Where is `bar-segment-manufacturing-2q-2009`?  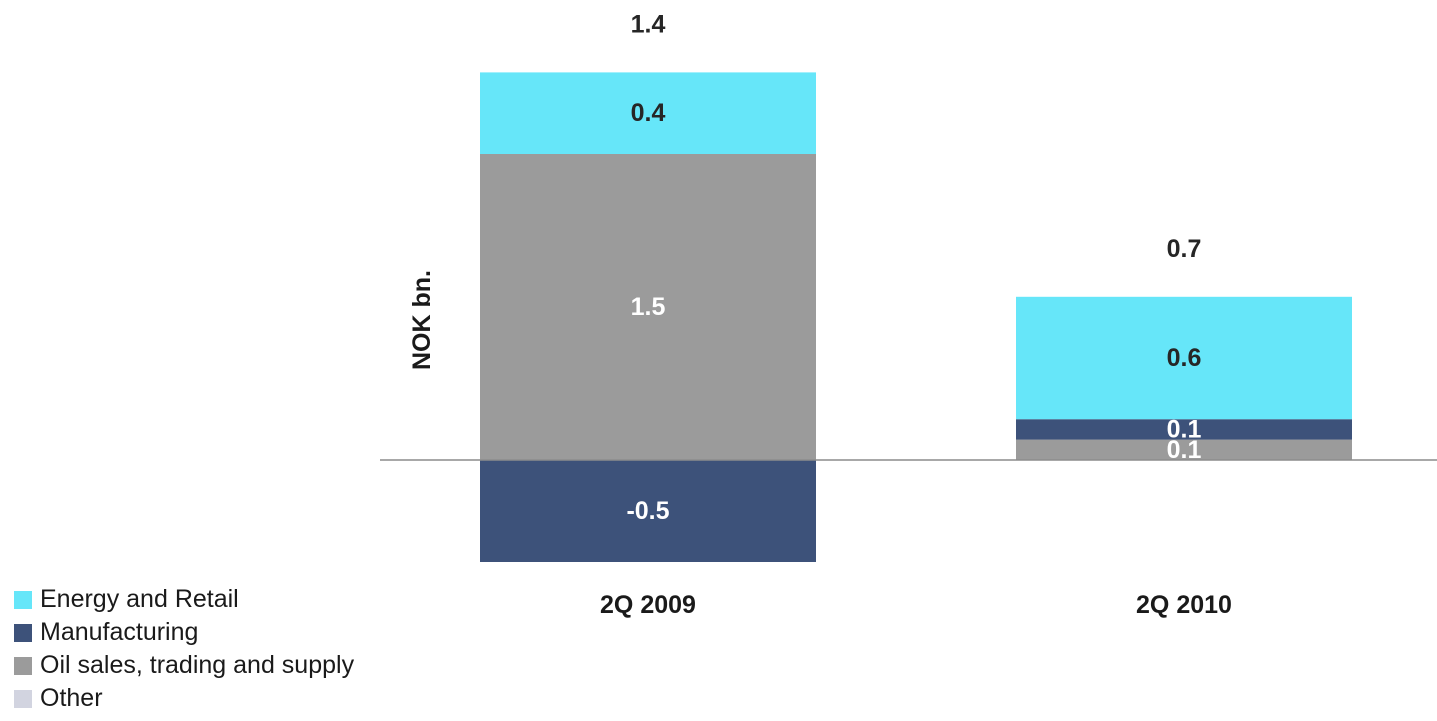
bar-segment-manufacturing-2q-2009 is located at coordinates (648, 511).